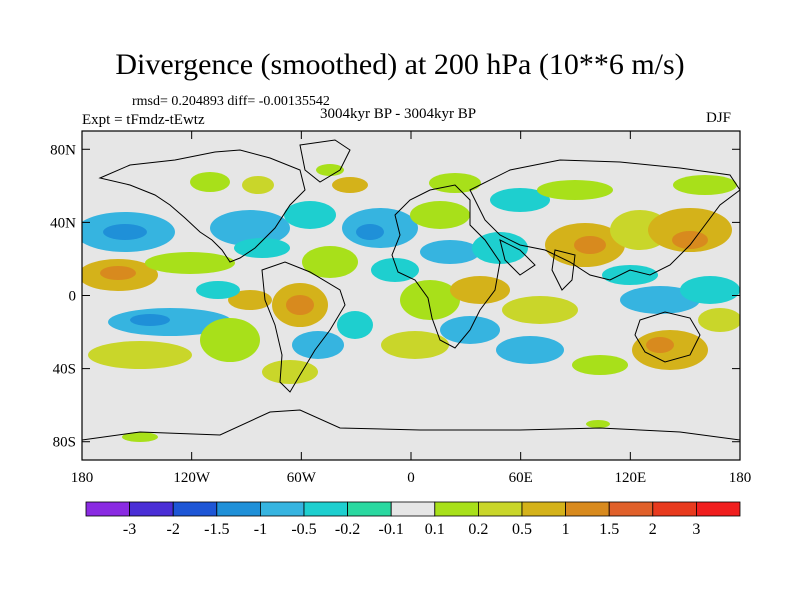 This screenshot has height=600, width=800. What do you see at coordinates (64, 370) in the screenshot?
I see `lat-tick-label: 40S` at bounding box center [64, 370].